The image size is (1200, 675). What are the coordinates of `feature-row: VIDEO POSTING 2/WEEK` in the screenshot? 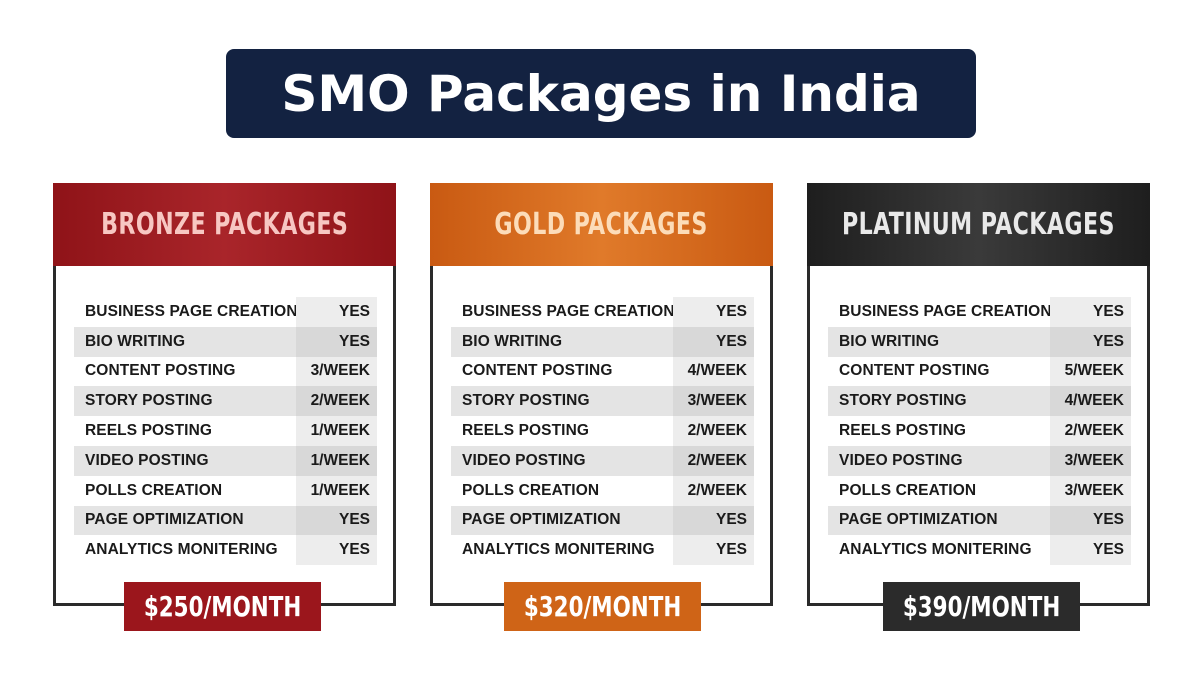 It's located at (602, 460).